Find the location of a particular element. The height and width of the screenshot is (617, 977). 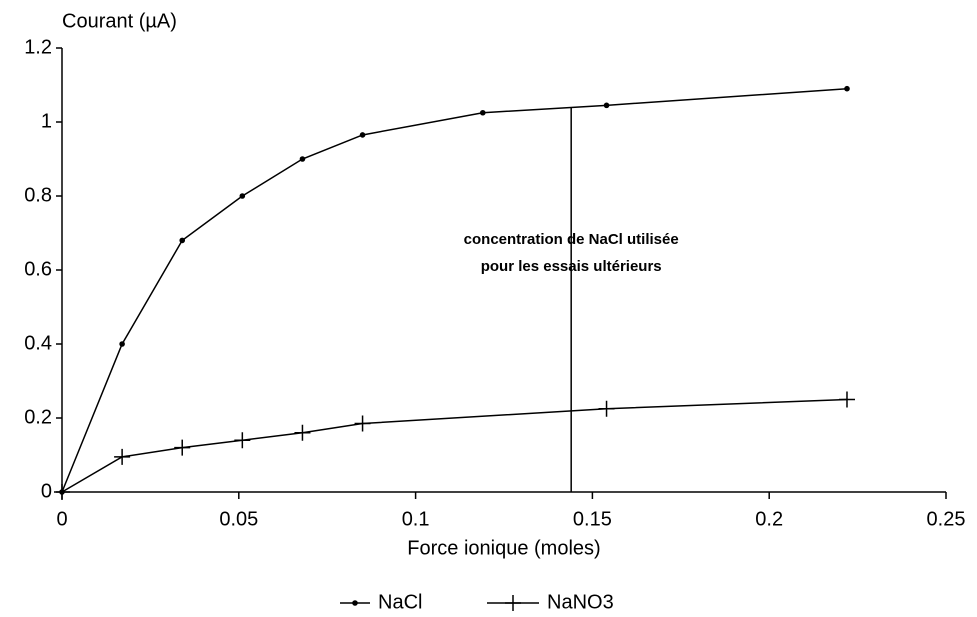

x-tick-label: 0.25 is located at coordinates (946, 519).